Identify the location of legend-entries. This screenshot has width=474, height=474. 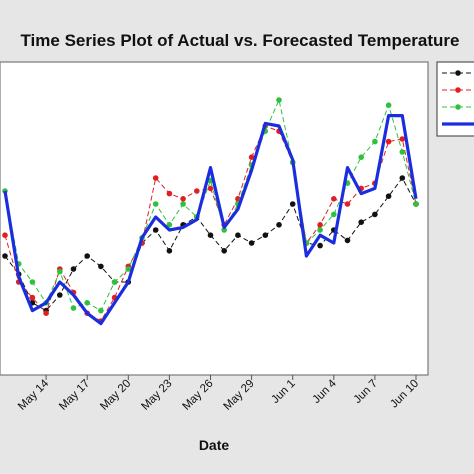
(458, 98).